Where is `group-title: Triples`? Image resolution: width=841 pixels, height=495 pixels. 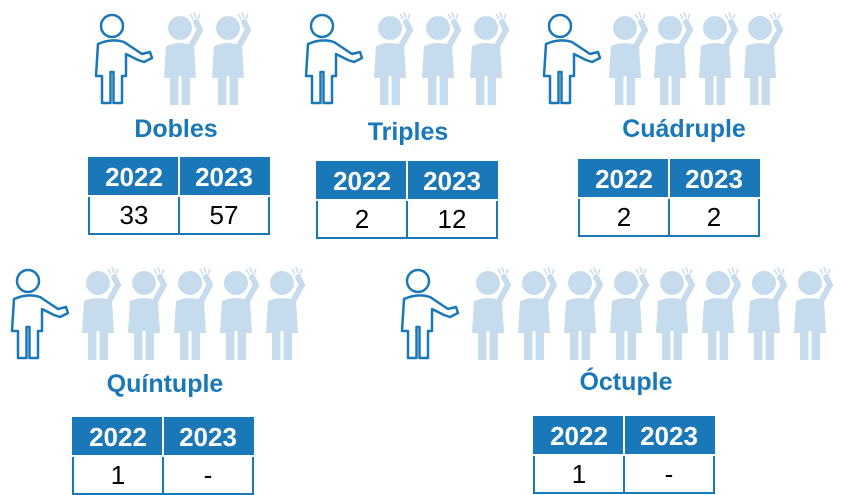
group-title: Triples is located at coordinates (408, 132).